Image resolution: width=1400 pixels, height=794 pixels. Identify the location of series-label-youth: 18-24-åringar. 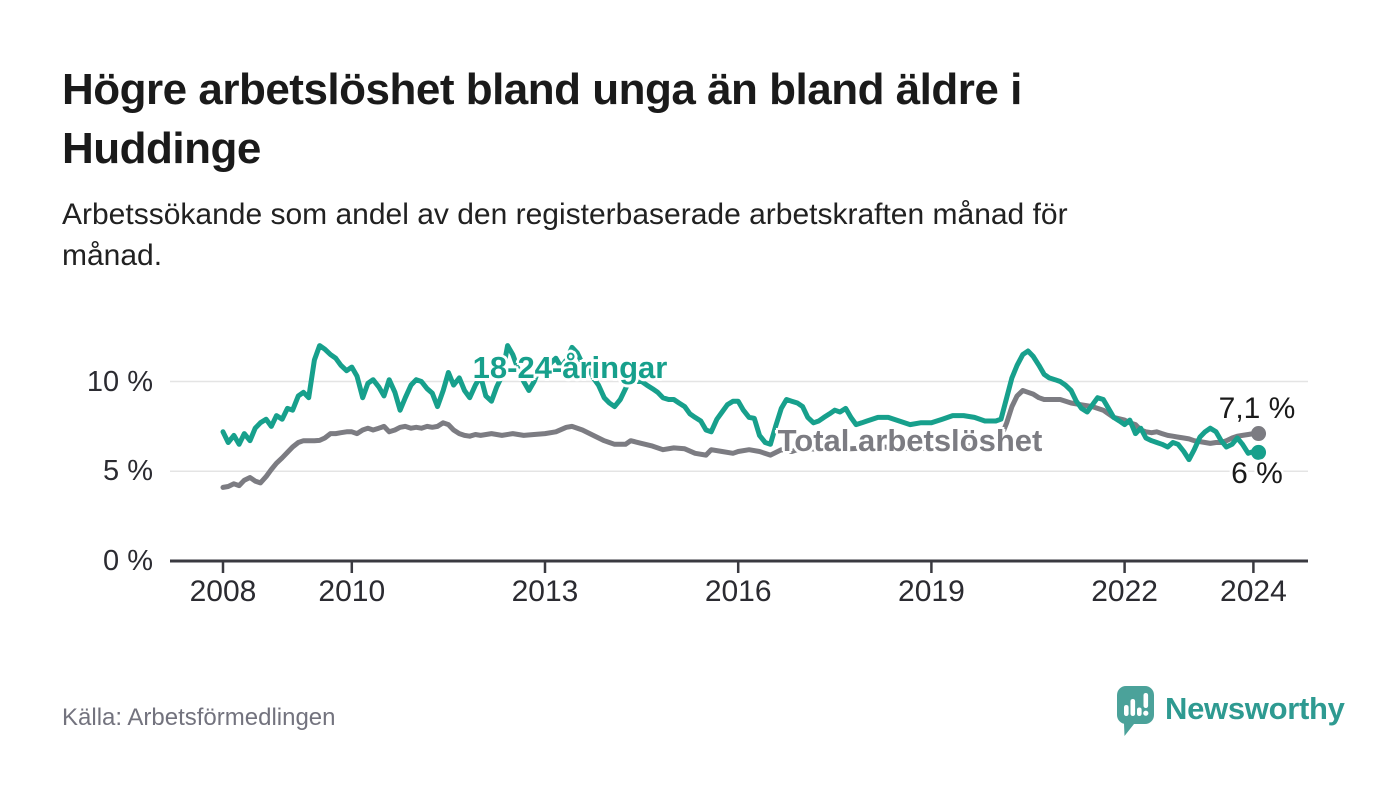
(570, 367).